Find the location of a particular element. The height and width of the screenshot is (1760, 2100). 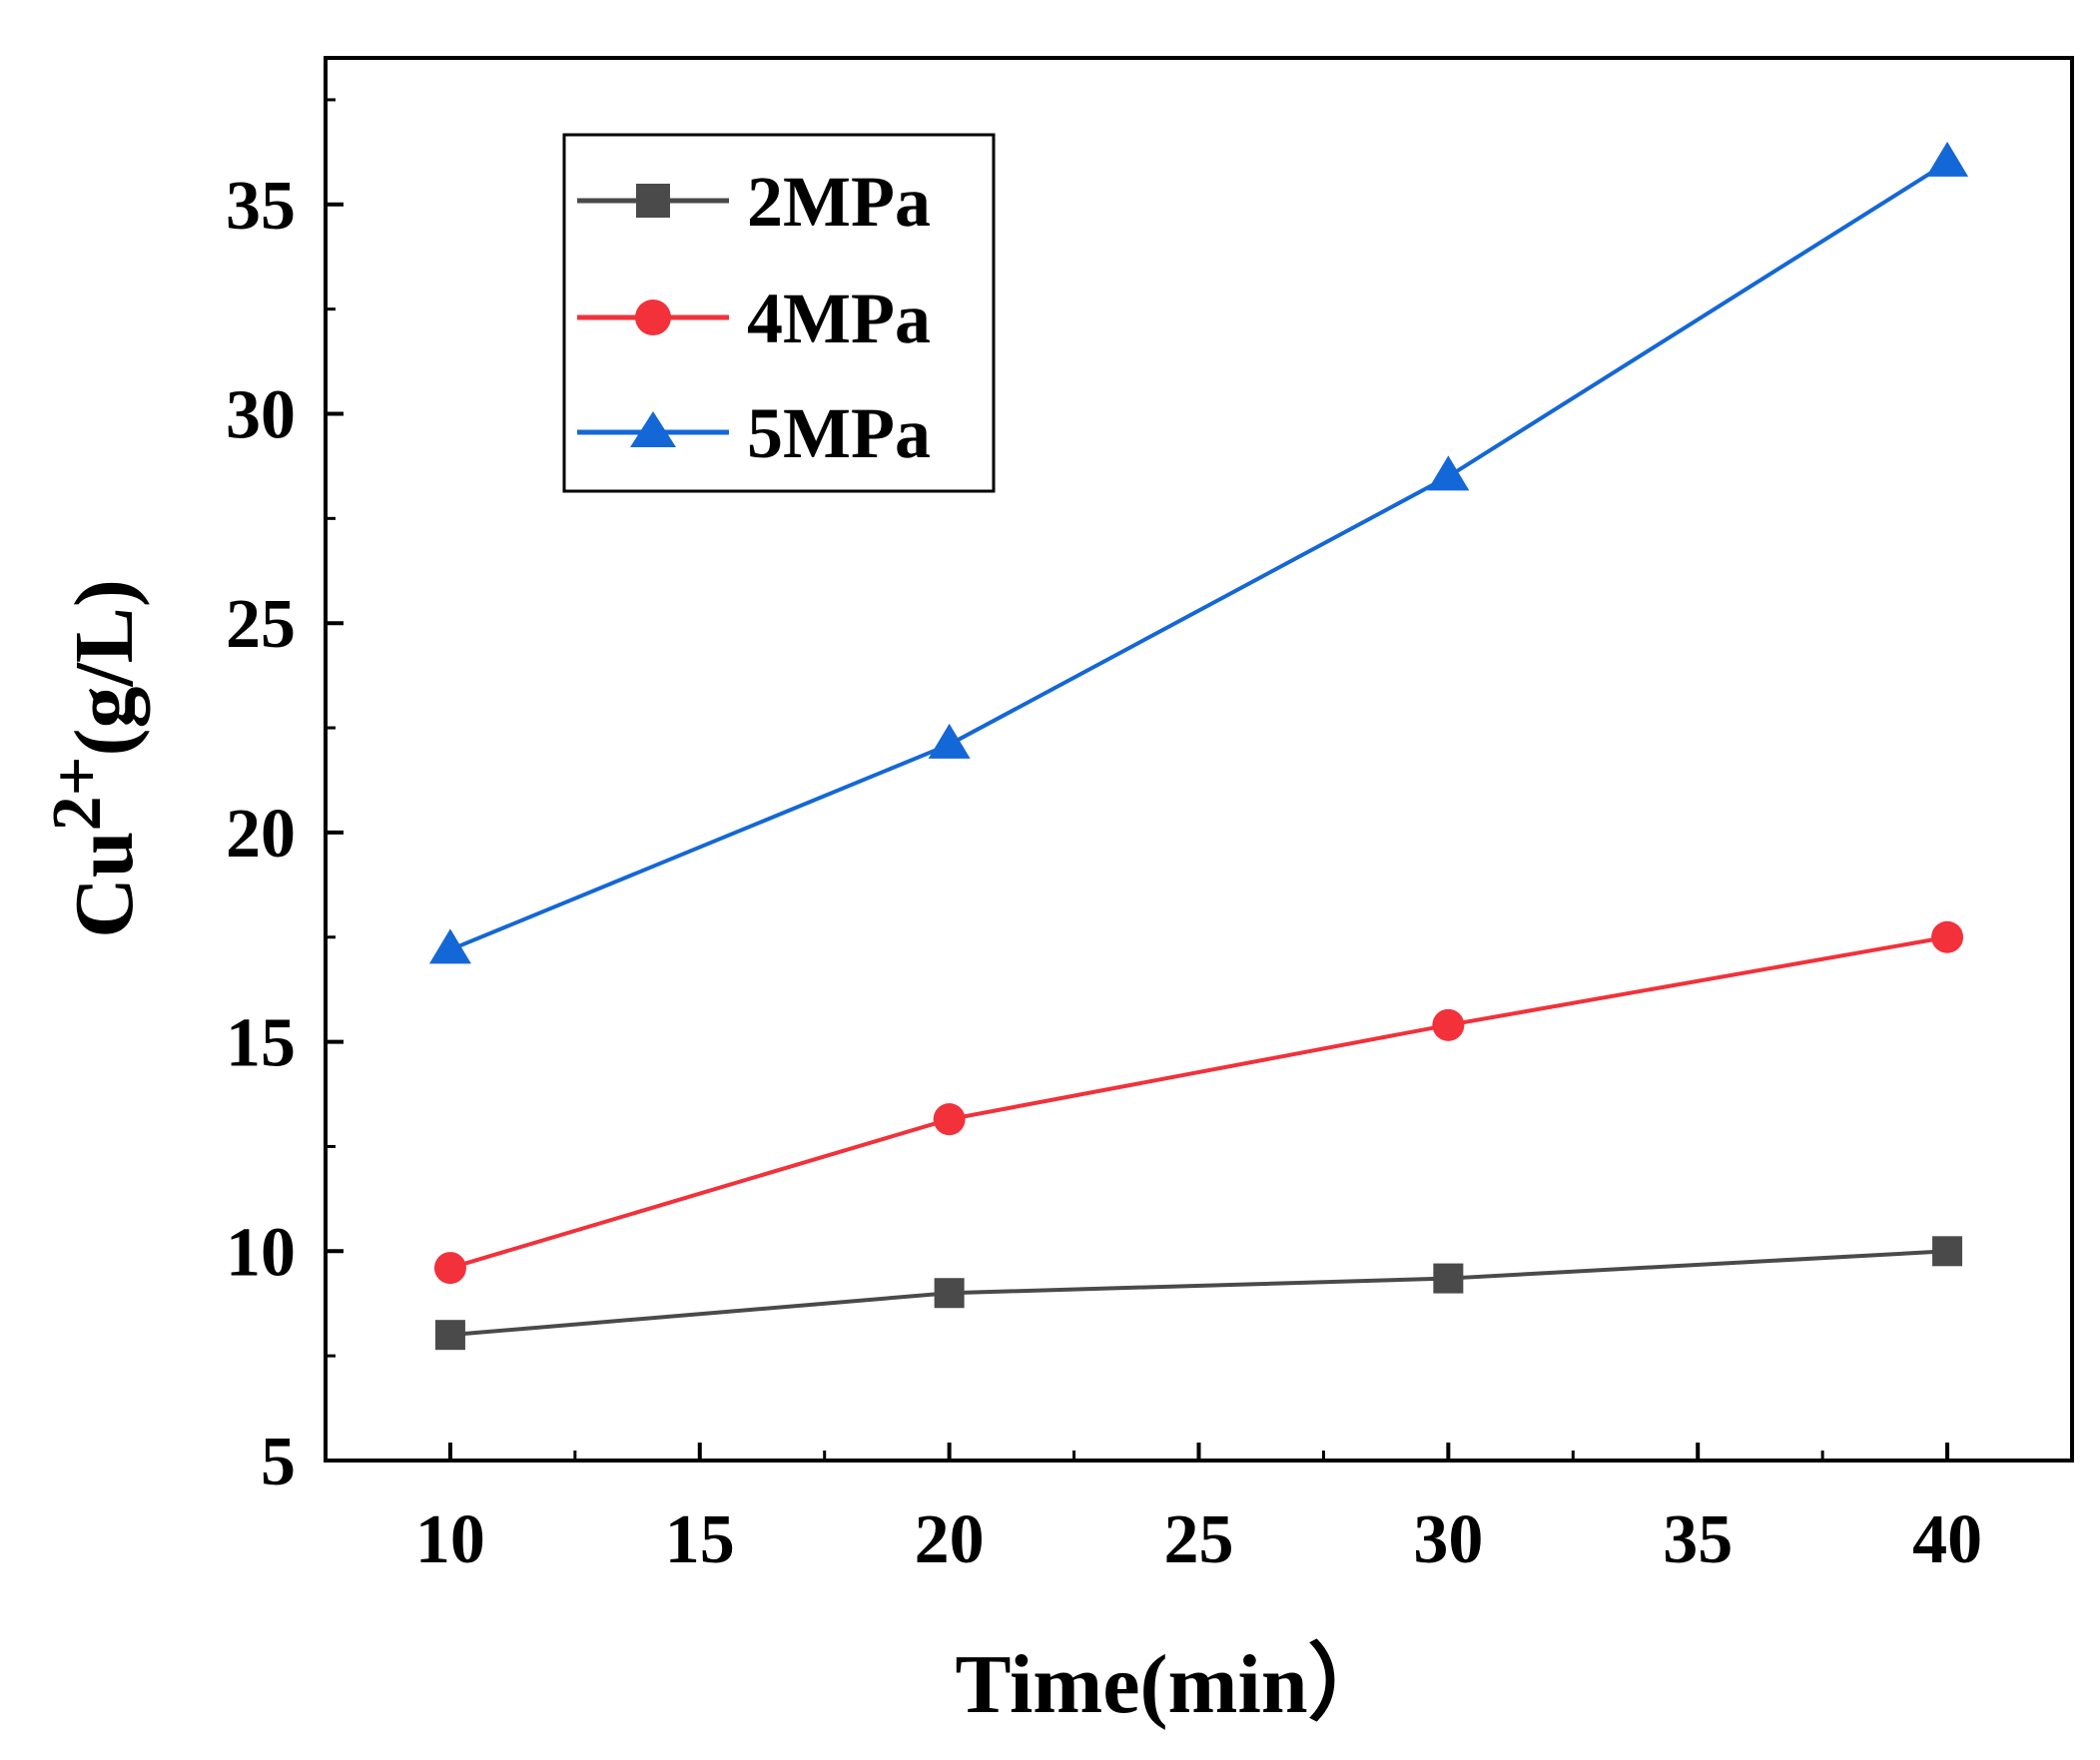

legend-label-4mpa: 4MPa is located at coordinates (839, 318).